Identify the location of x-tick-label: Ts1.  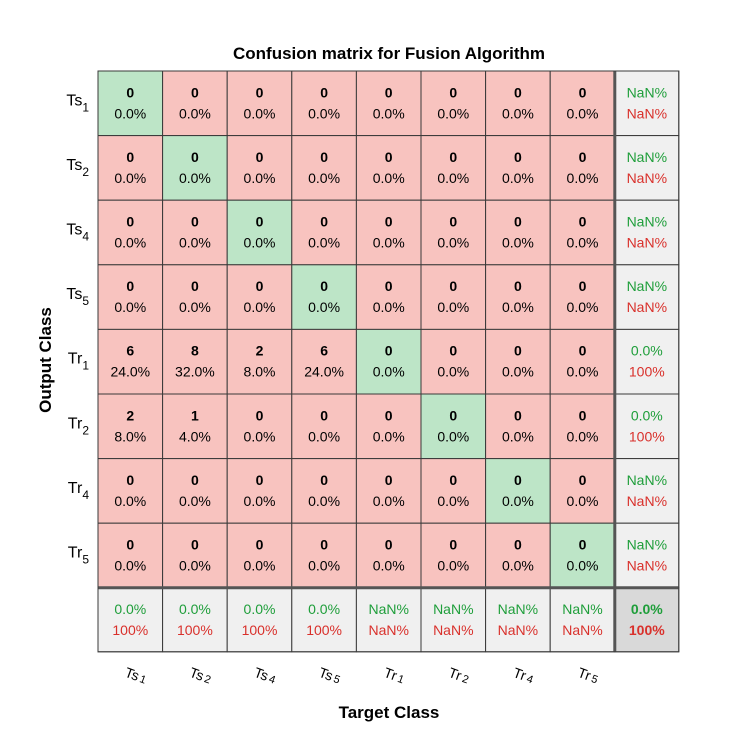
(136, 675).